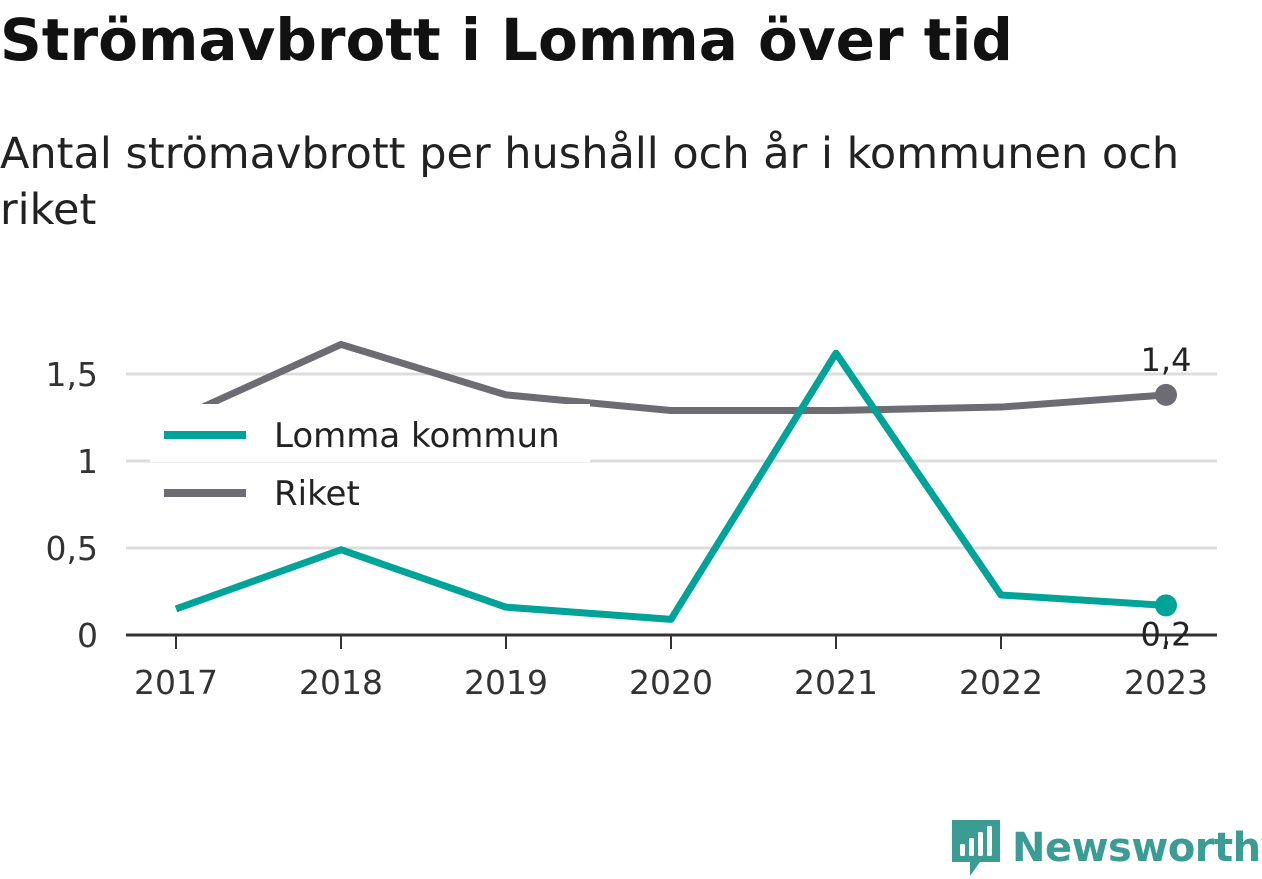 The height and width of the screenshot is (879, 1262). Describe the element at coordinates (506, 40) in the screenshot. I see `chart-title: Strömavbrott i Lomma över tid` at that location.